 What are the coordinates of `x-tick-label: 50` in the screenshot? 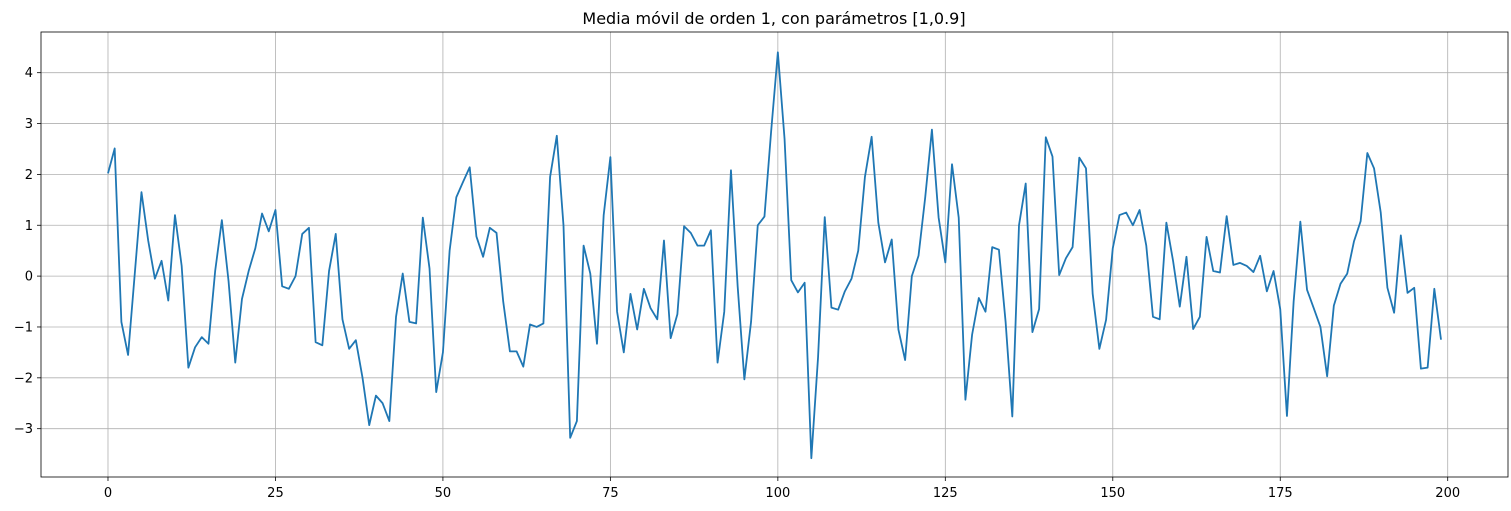 It's located at (443, 493).